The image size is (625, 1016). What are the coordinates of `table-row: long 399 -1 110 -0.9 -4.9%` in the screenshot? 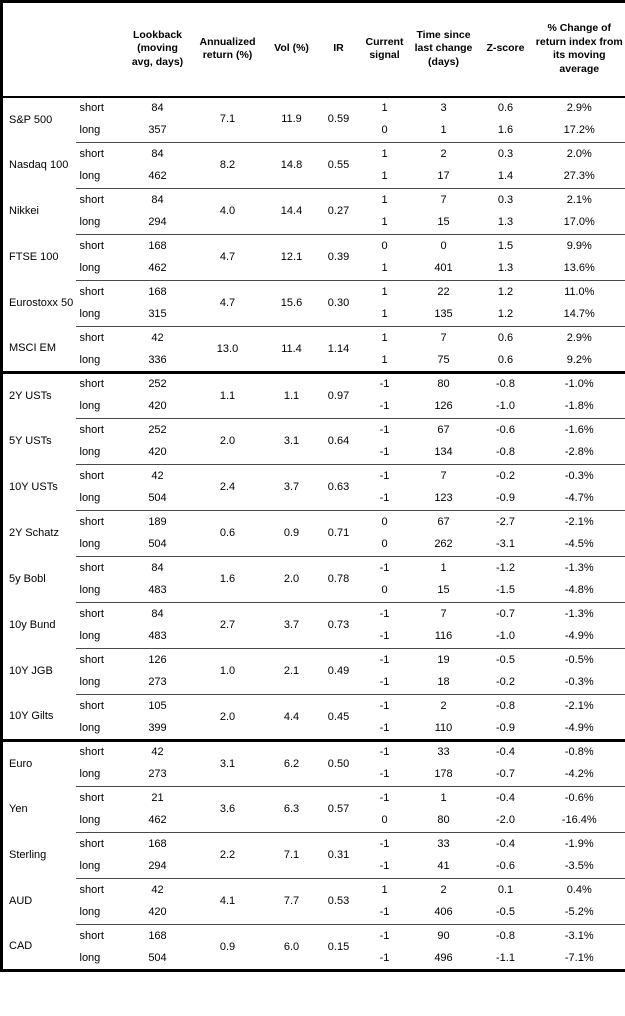 It's located at (313, 729).